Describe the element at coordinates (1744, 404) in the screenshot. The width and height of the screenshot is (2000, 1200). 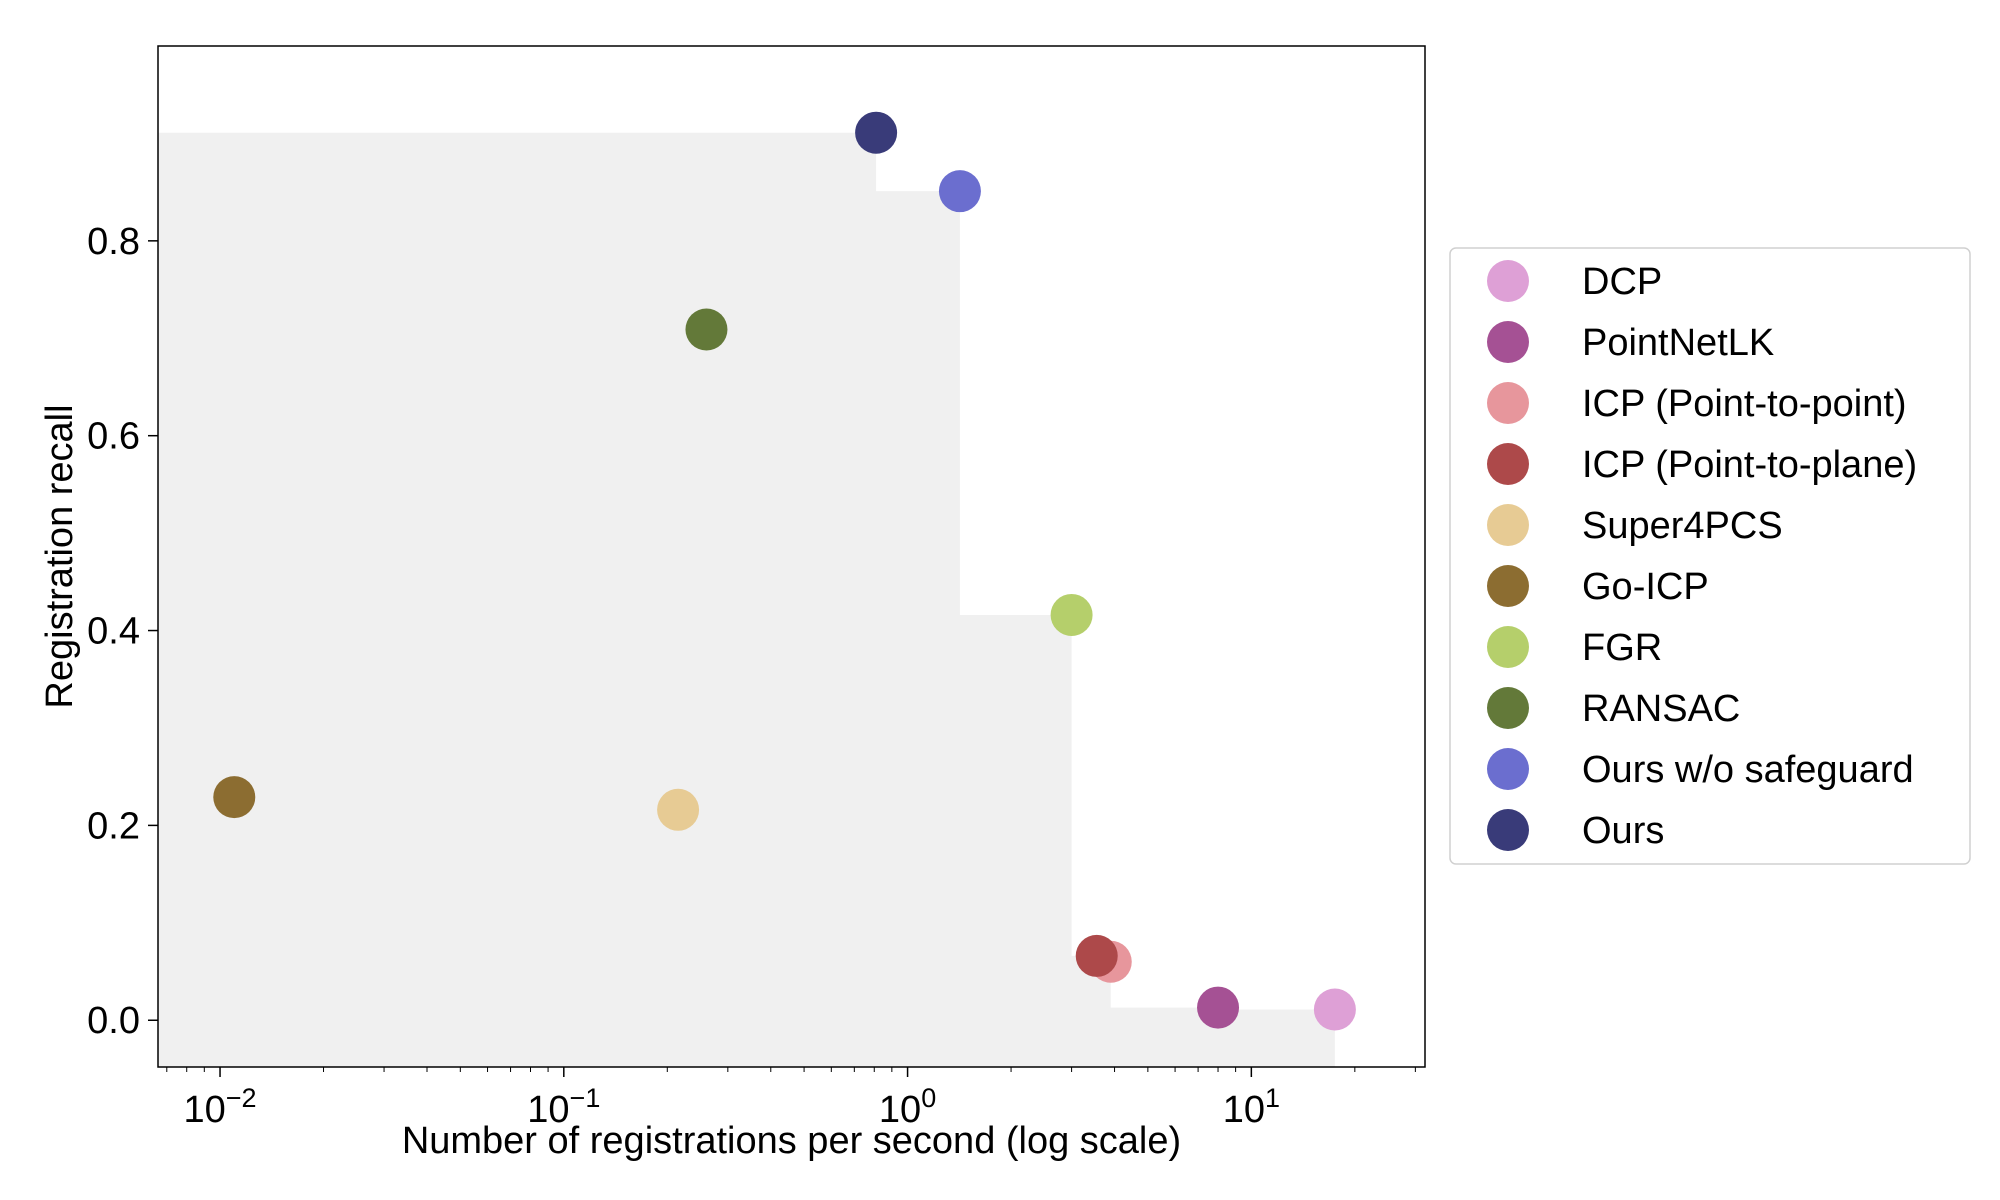
I see `legend-label-icp-point-to-point: ICP (Point-to-point)` at that location.